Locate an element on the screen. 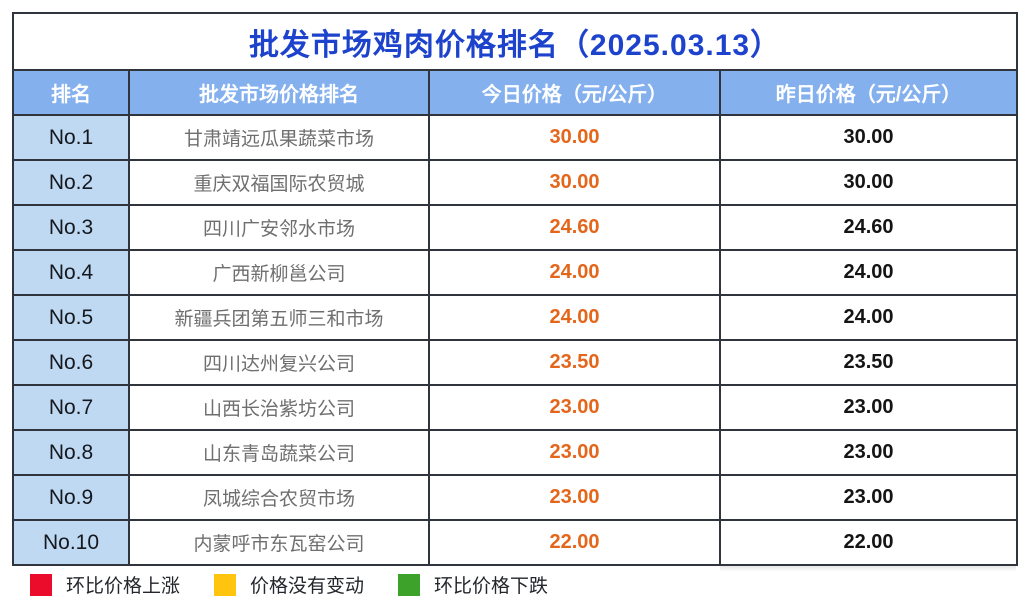  table-row: No.3 四川广安邻水市场 24.60 24.60 is located at coordinates (515, 227).